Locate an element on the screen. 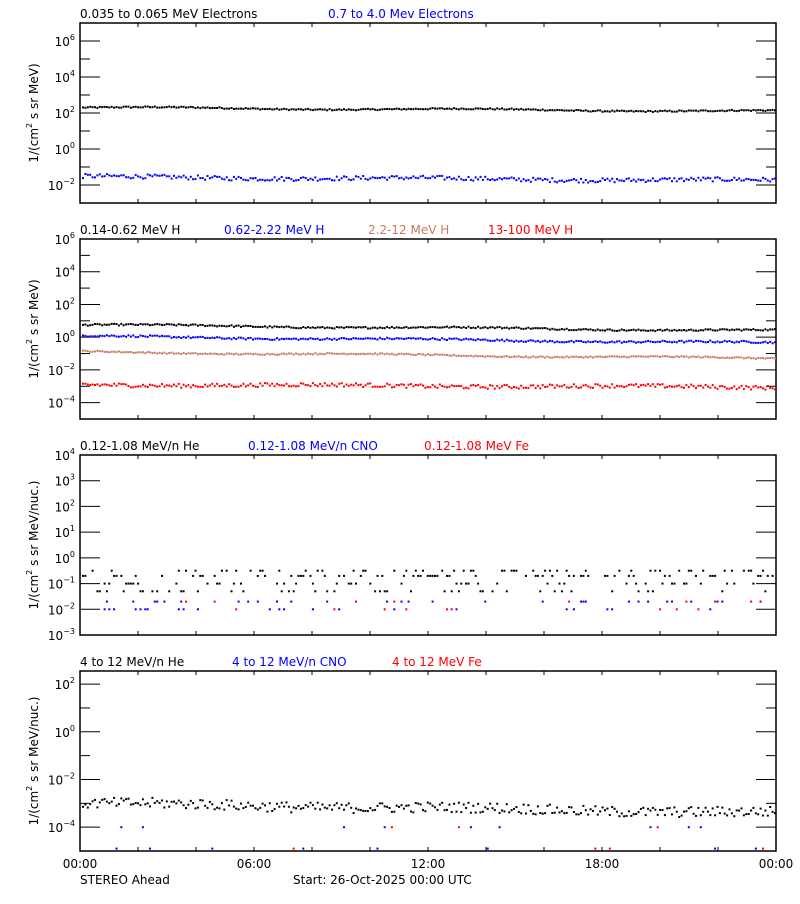 The width and height of the screenshot is (800, 904). y-tick-label: 10¹ is located at coordinates (65, 532).